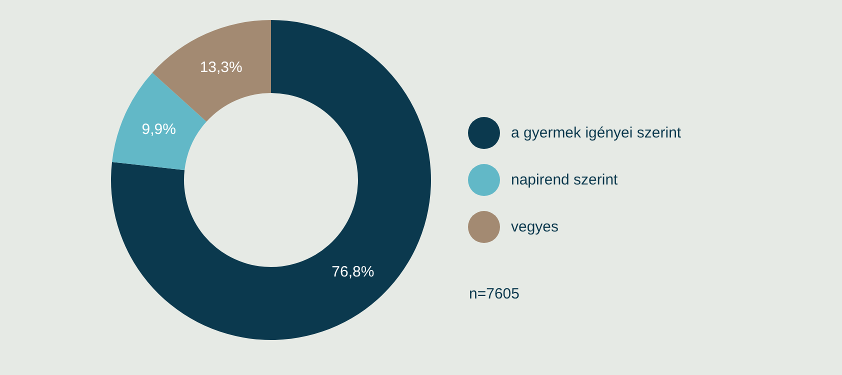 This screenshot has width=842, height=375. What do you see at coordinates (565, 180) in the screenshot?
I see `legend-label: napirend szerint` at bounding box center [565, 180].